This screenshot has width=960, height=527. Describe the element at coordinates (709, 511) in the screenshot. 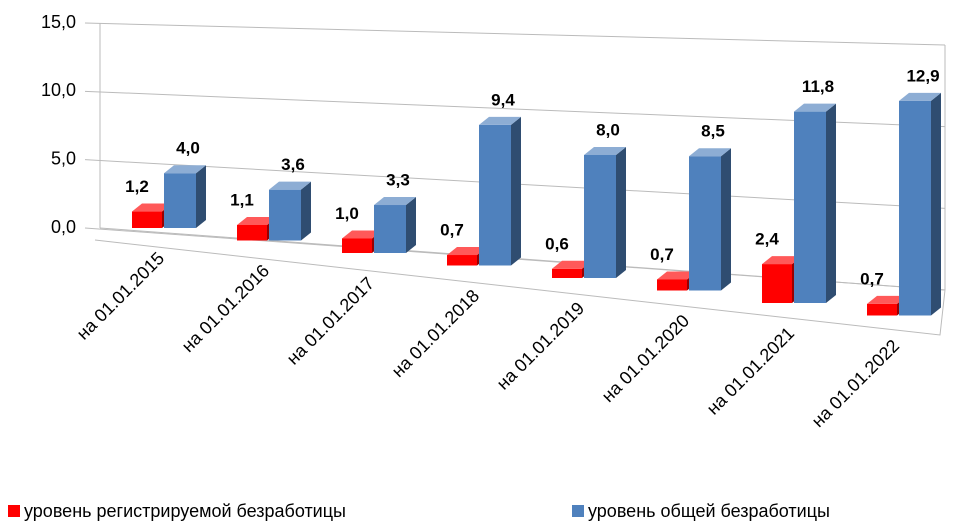

I see `legend-label: уровень общей безработицы` at that location.